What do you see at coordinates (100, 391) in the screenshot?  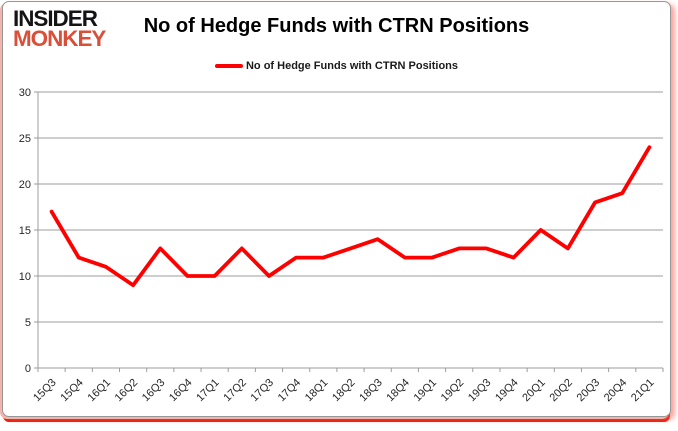 I see `x-tick-label: 16Q1` at bounding box center [100, 391].